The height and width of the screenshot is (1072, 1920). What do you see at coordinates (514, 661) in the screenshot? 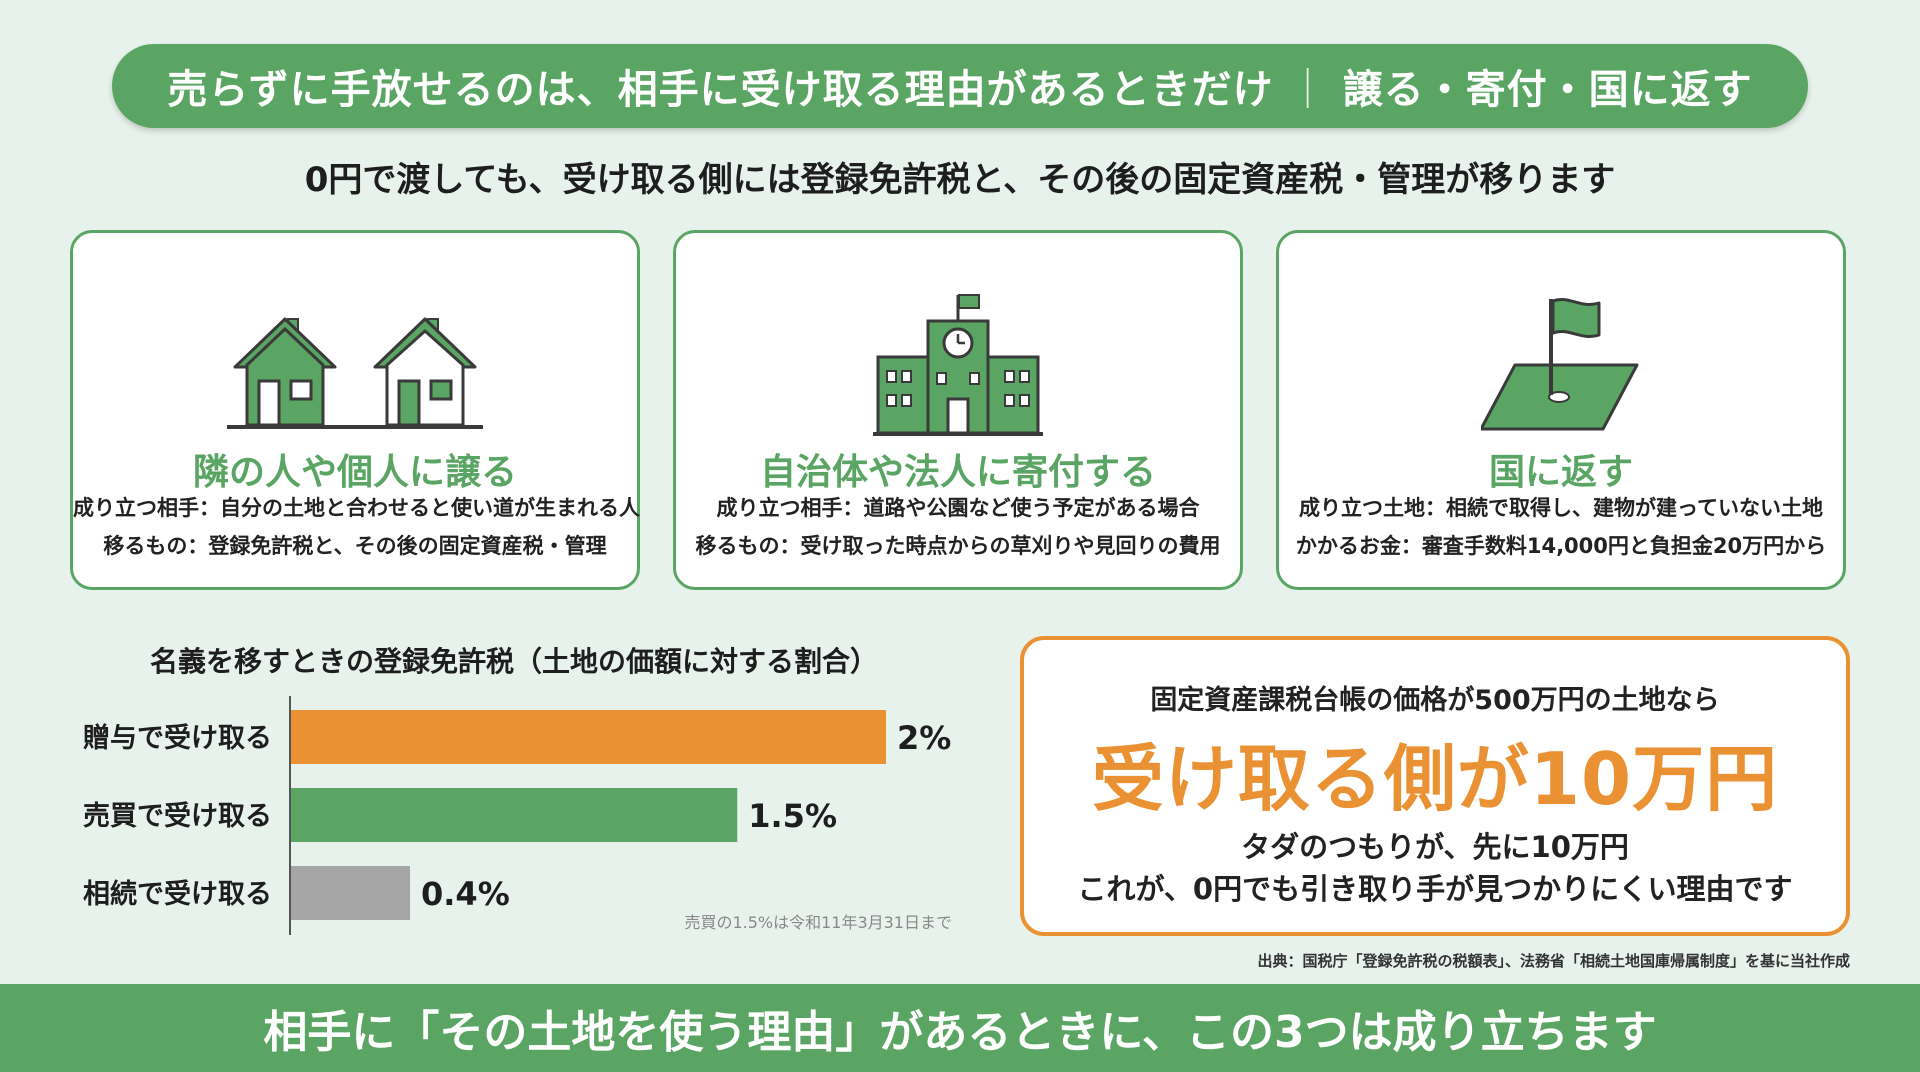
I see `chart-title: 名義を移すときの登録免許税（土地の価額に対する割合）` at bounding box center [514, 661].